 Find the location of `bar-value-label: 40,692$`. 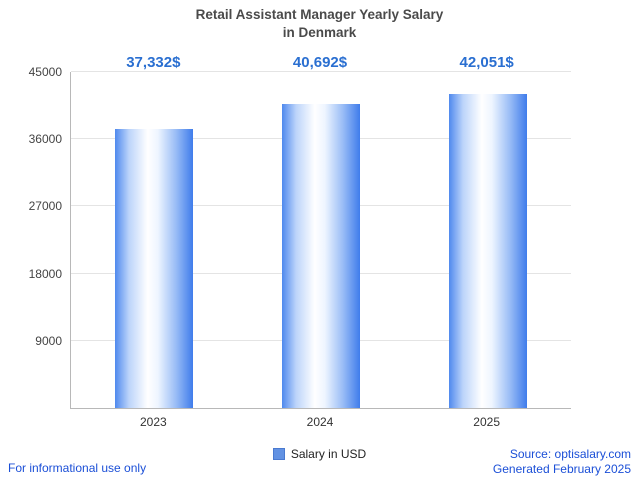

bar-value-label: 40,692$ is located at coordinates (320, 62).